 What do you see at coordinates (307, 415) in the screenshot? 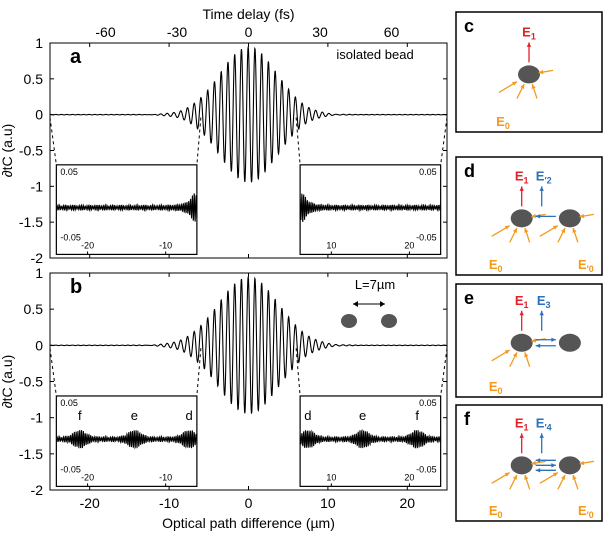
I see `inset-marker-label: d` at bounding box center [307, 415].